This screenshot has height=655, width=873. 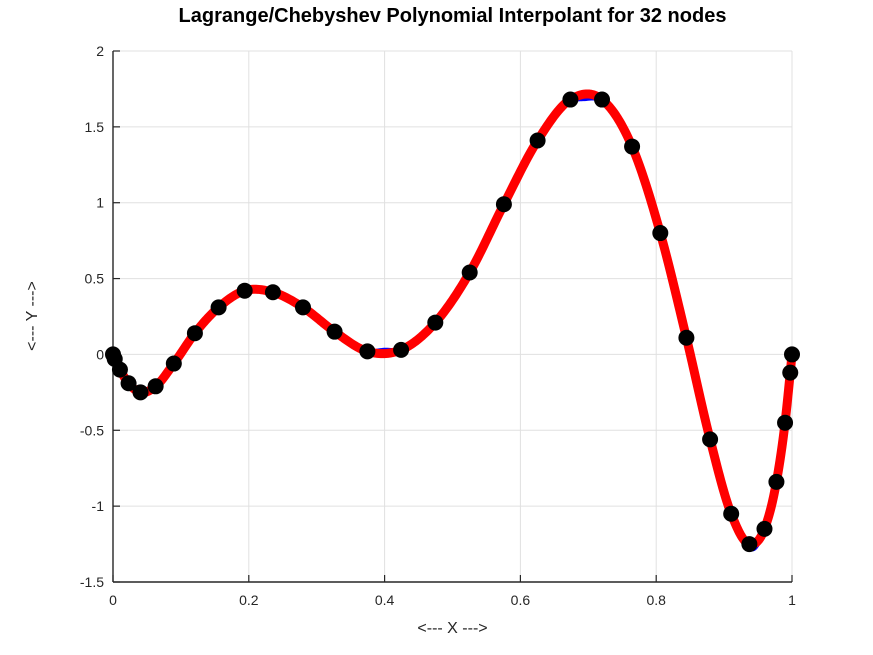 I want to click on x-tick-label: 0.8, so click(x=656, y=600).